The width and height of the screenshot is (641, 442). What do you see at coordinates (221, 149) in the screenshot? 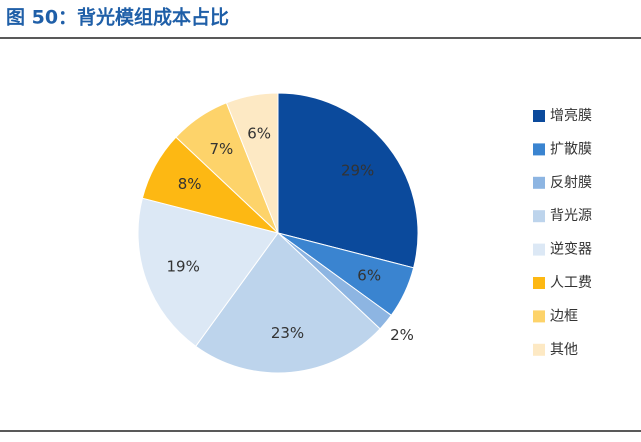
I see `data-label: 7%` at bounding box center [221, 149].